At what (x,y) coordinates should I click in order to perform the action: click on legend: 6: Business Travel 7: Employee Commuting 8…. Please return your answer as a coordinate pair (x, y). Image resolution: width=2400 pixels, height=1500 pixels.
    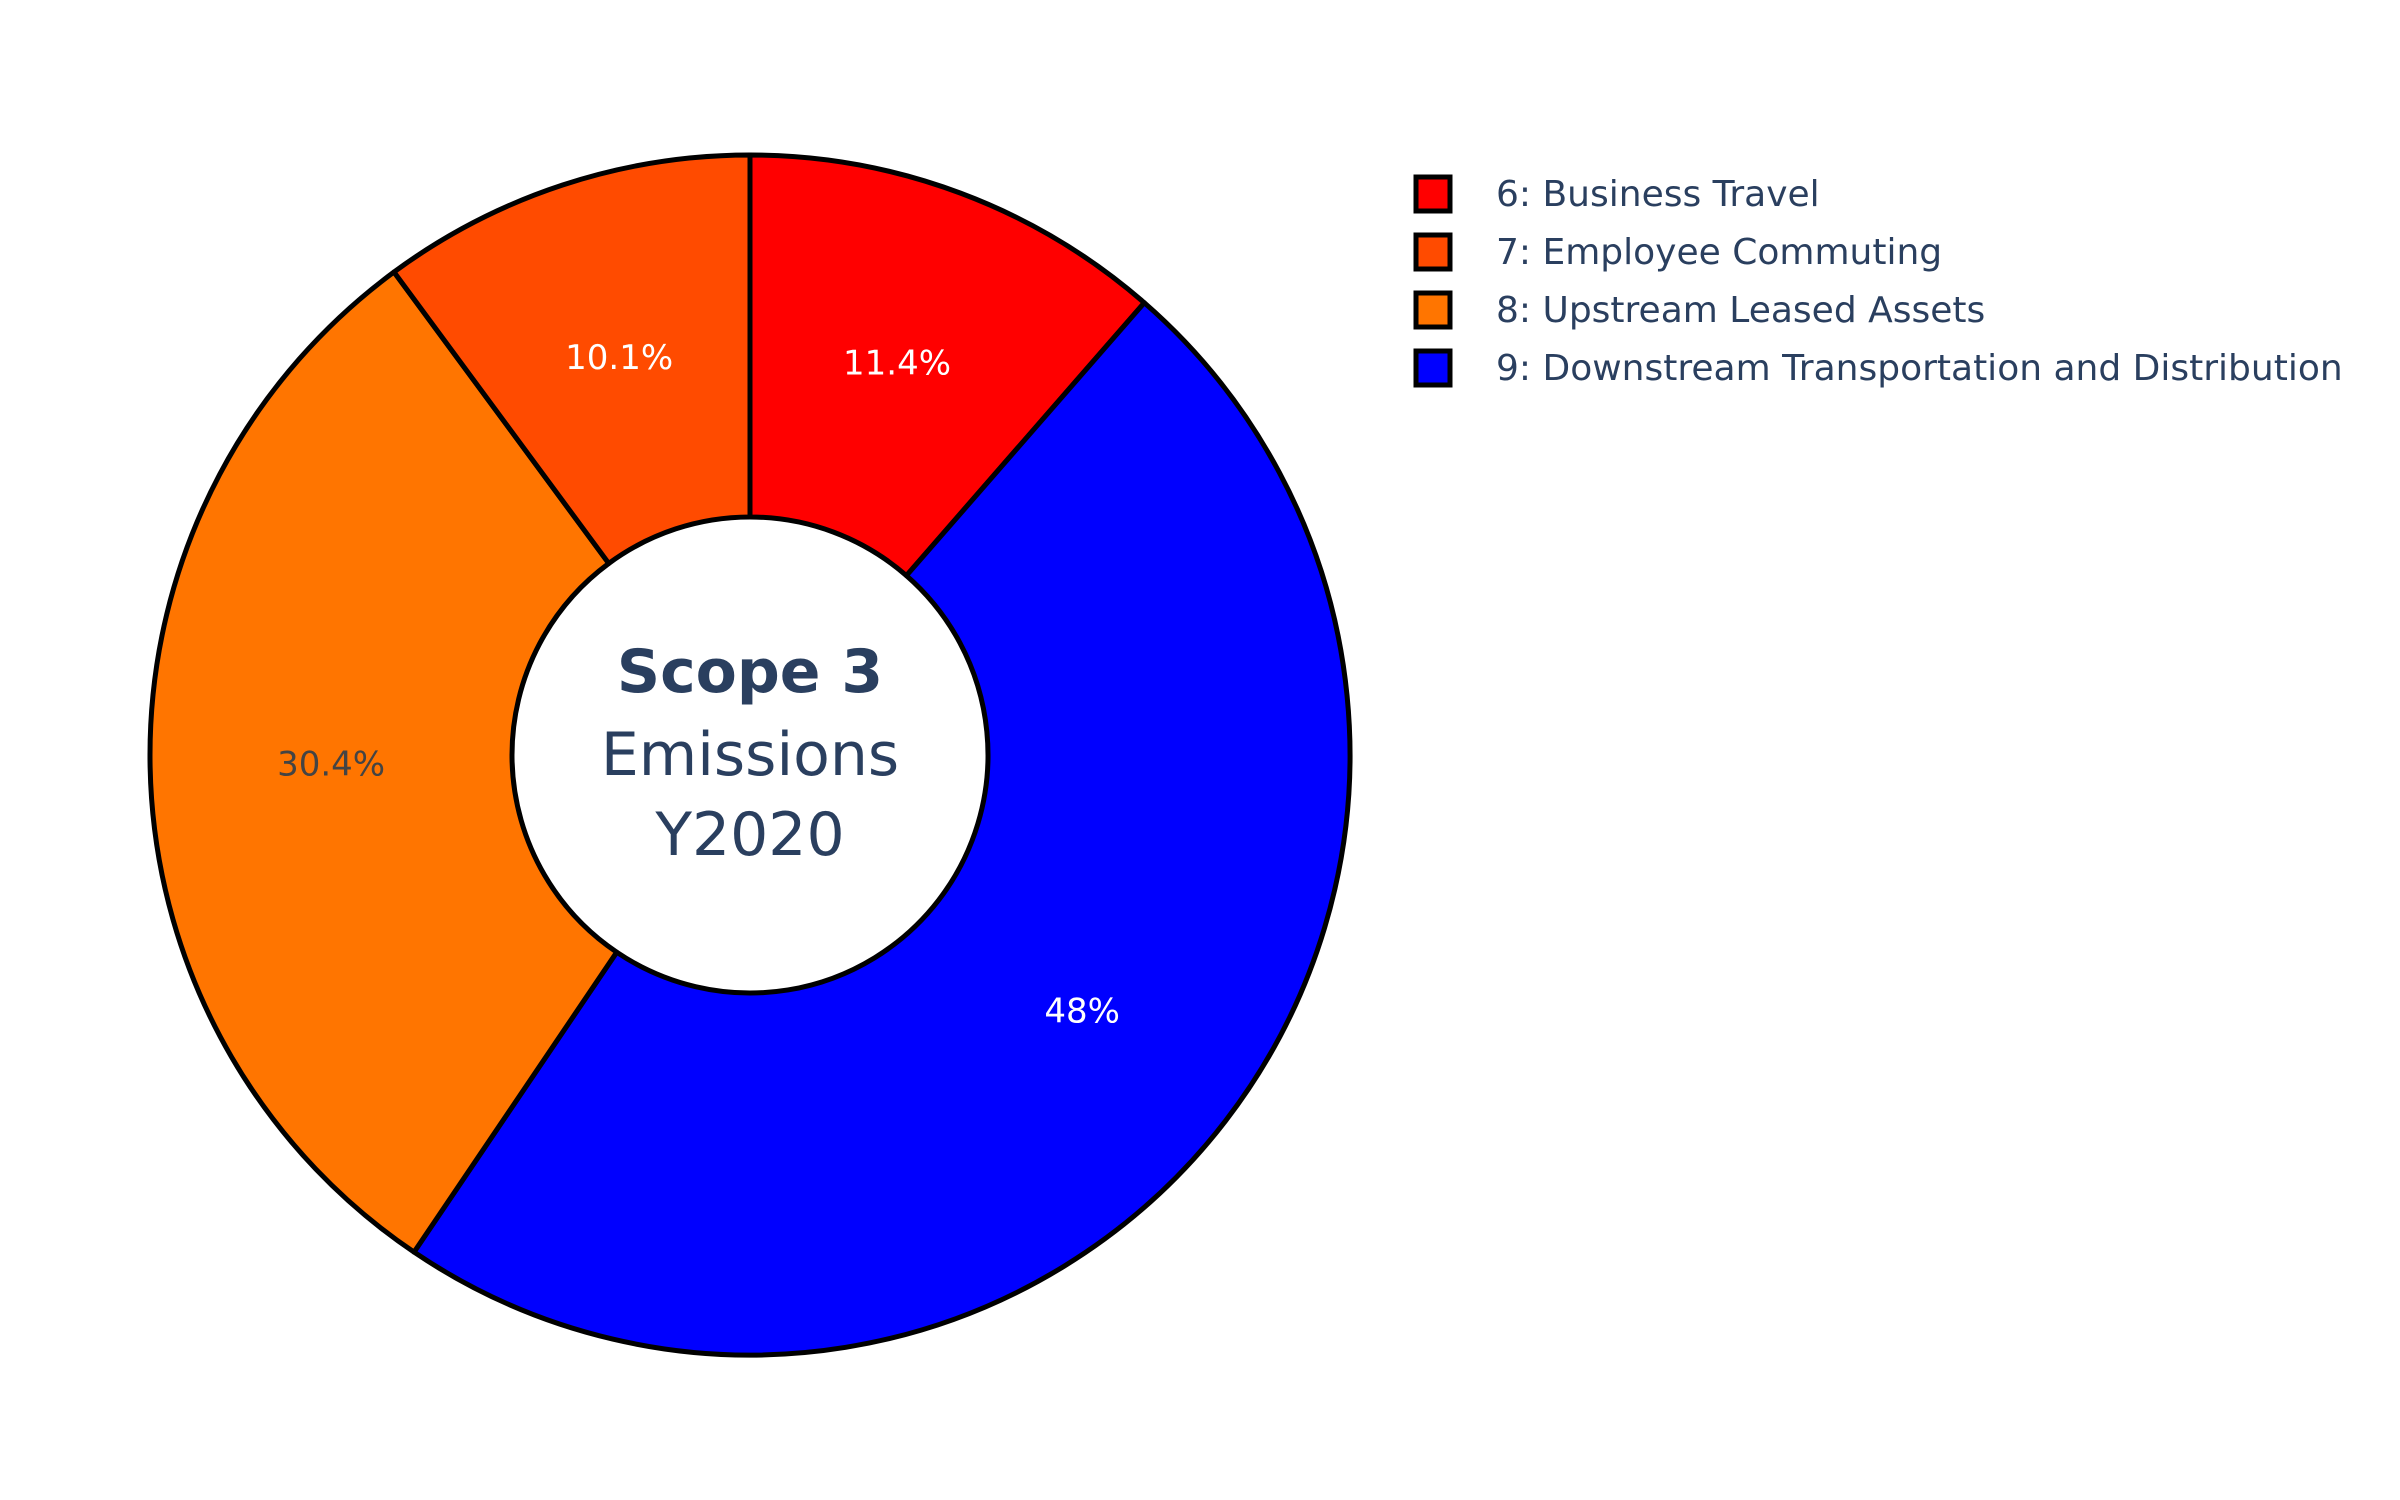
    Looking at the image, I should click on (1878, 281).